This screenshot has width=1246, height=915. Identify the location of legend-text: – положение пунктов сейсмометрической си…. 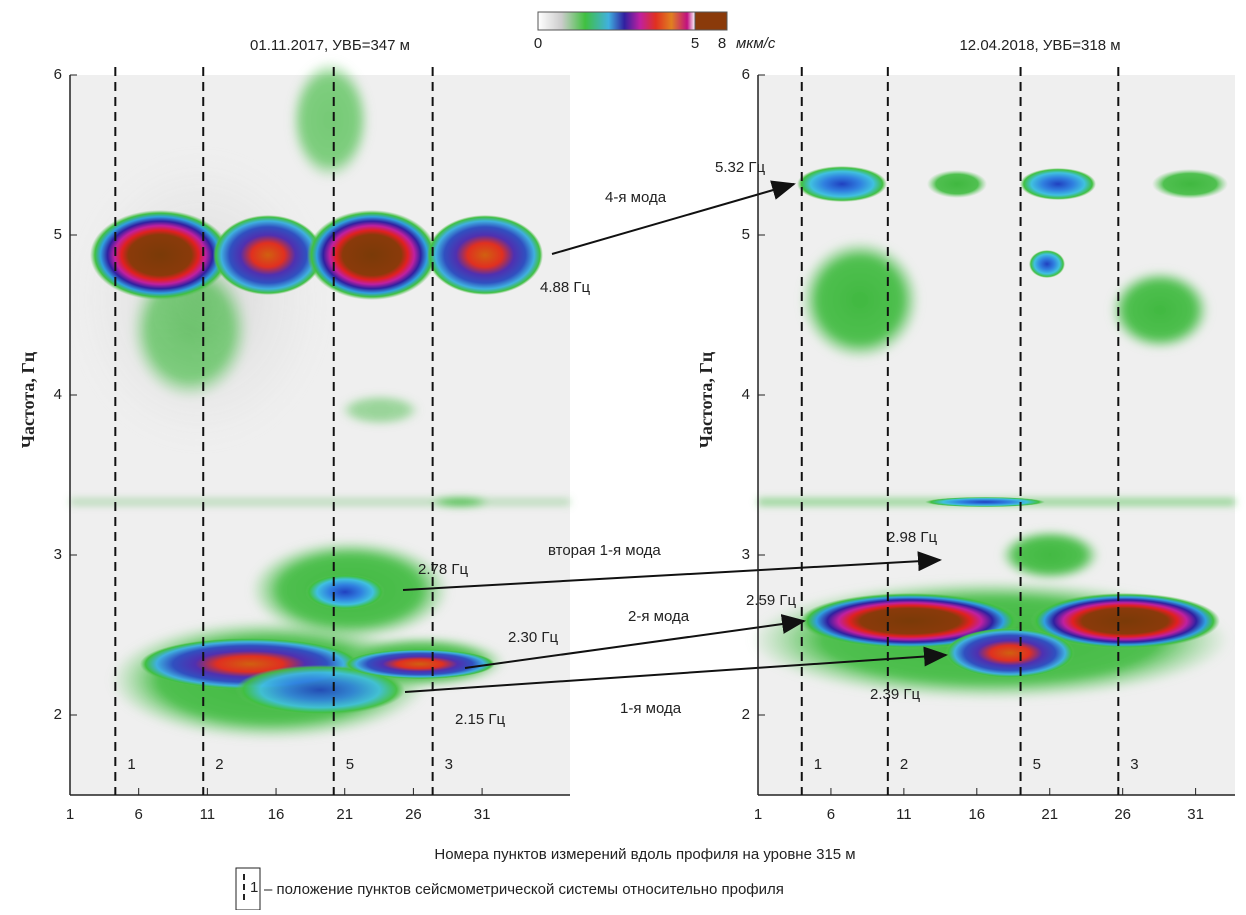
(524, 889).